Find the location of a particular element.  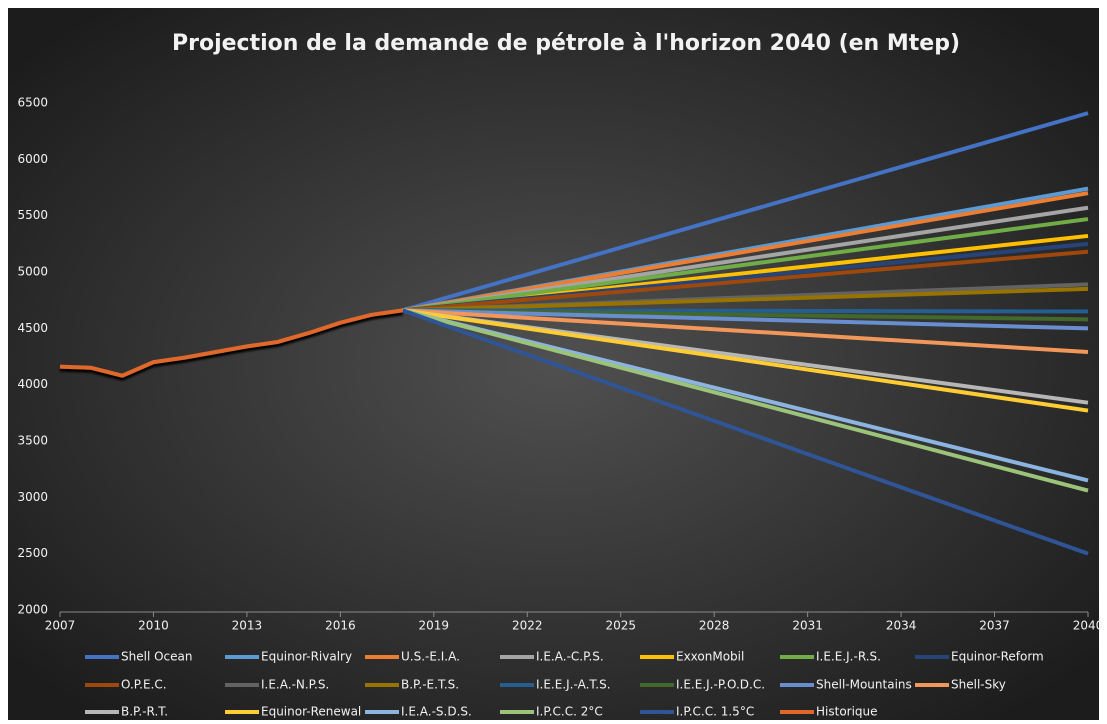

x-tick-label: 2019 is located at coordinates (434, 626).